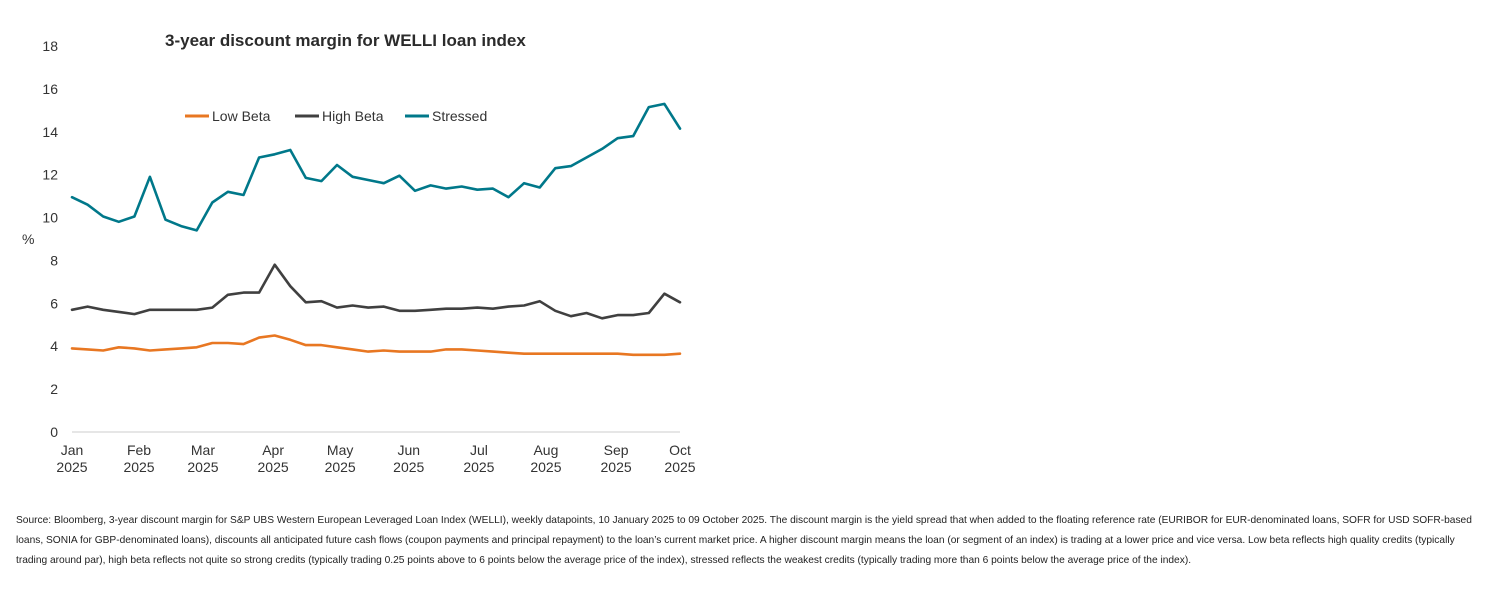 The width and height of the screenshot is (1485, 589). Describe the element at coordinates (139, 450) in the screenshot. I see `x-tick-month: Feb` at that location.